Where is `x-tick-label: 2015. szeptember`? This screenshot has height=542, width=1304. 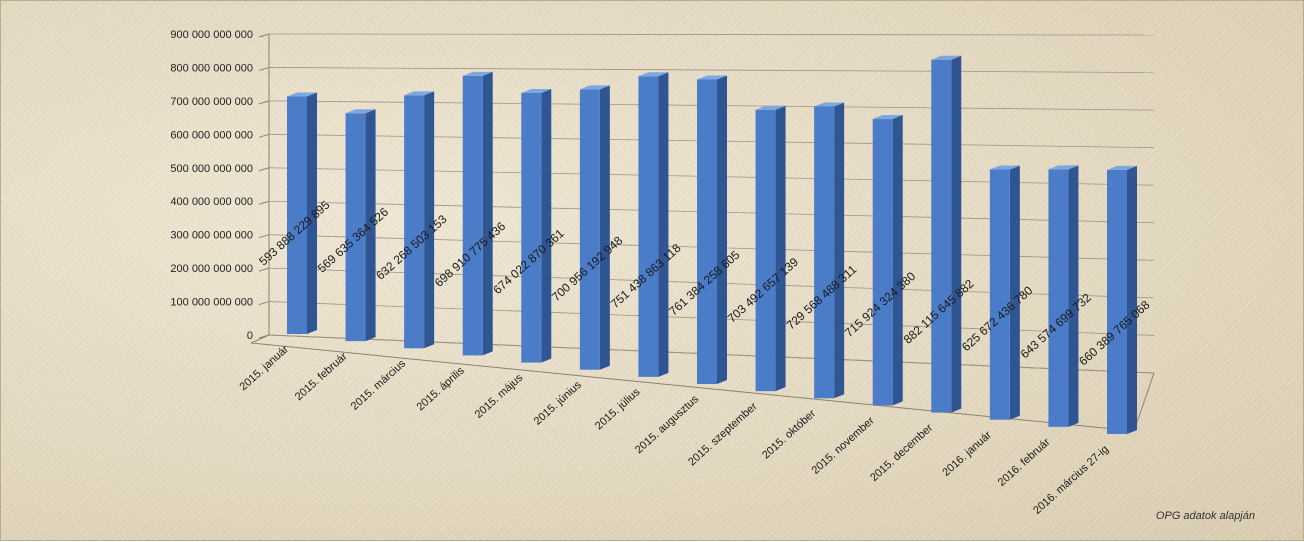 x-tick-label: 2015. szeptember is located at coordinates (723, 434).